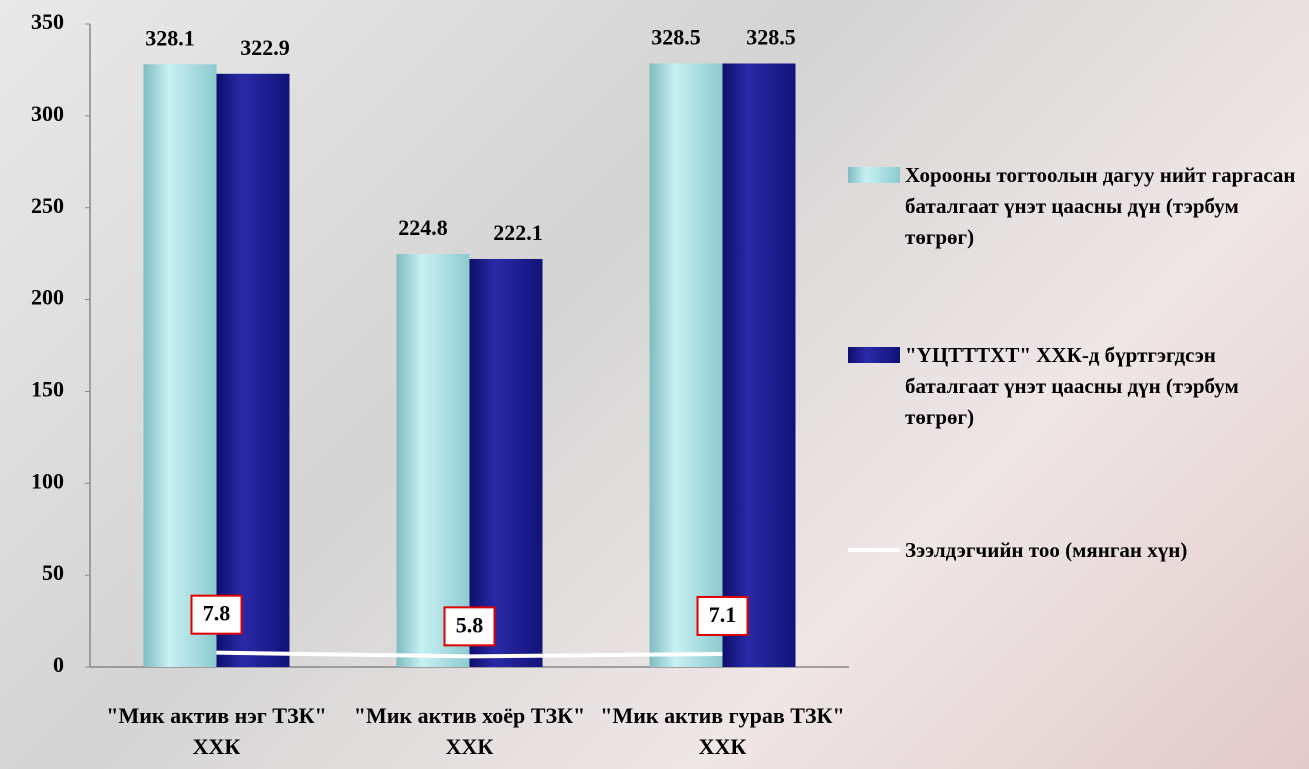 This screenshot has height=769, width=1309. What do you see at coordinates (47, 297) in the screenshot?
I see `y-tick-label: 200` at bounding box center [47, 297].